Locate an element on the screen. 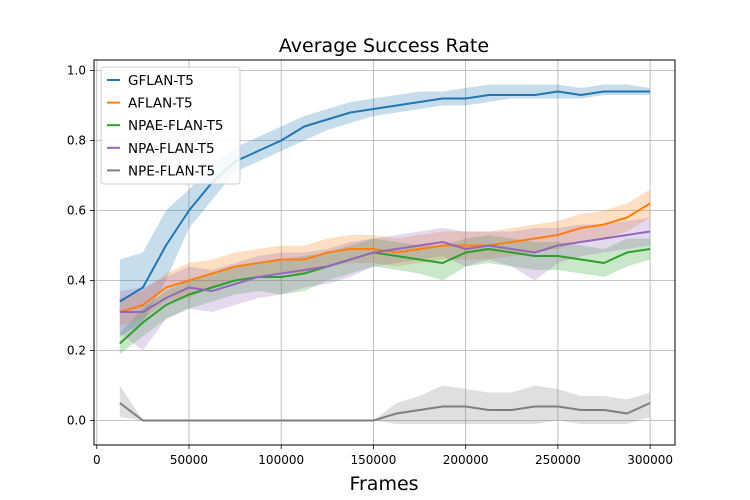 This screenshot has height=500, width=750. x-tick-label: 300000 is located at coordinates (650, 460).